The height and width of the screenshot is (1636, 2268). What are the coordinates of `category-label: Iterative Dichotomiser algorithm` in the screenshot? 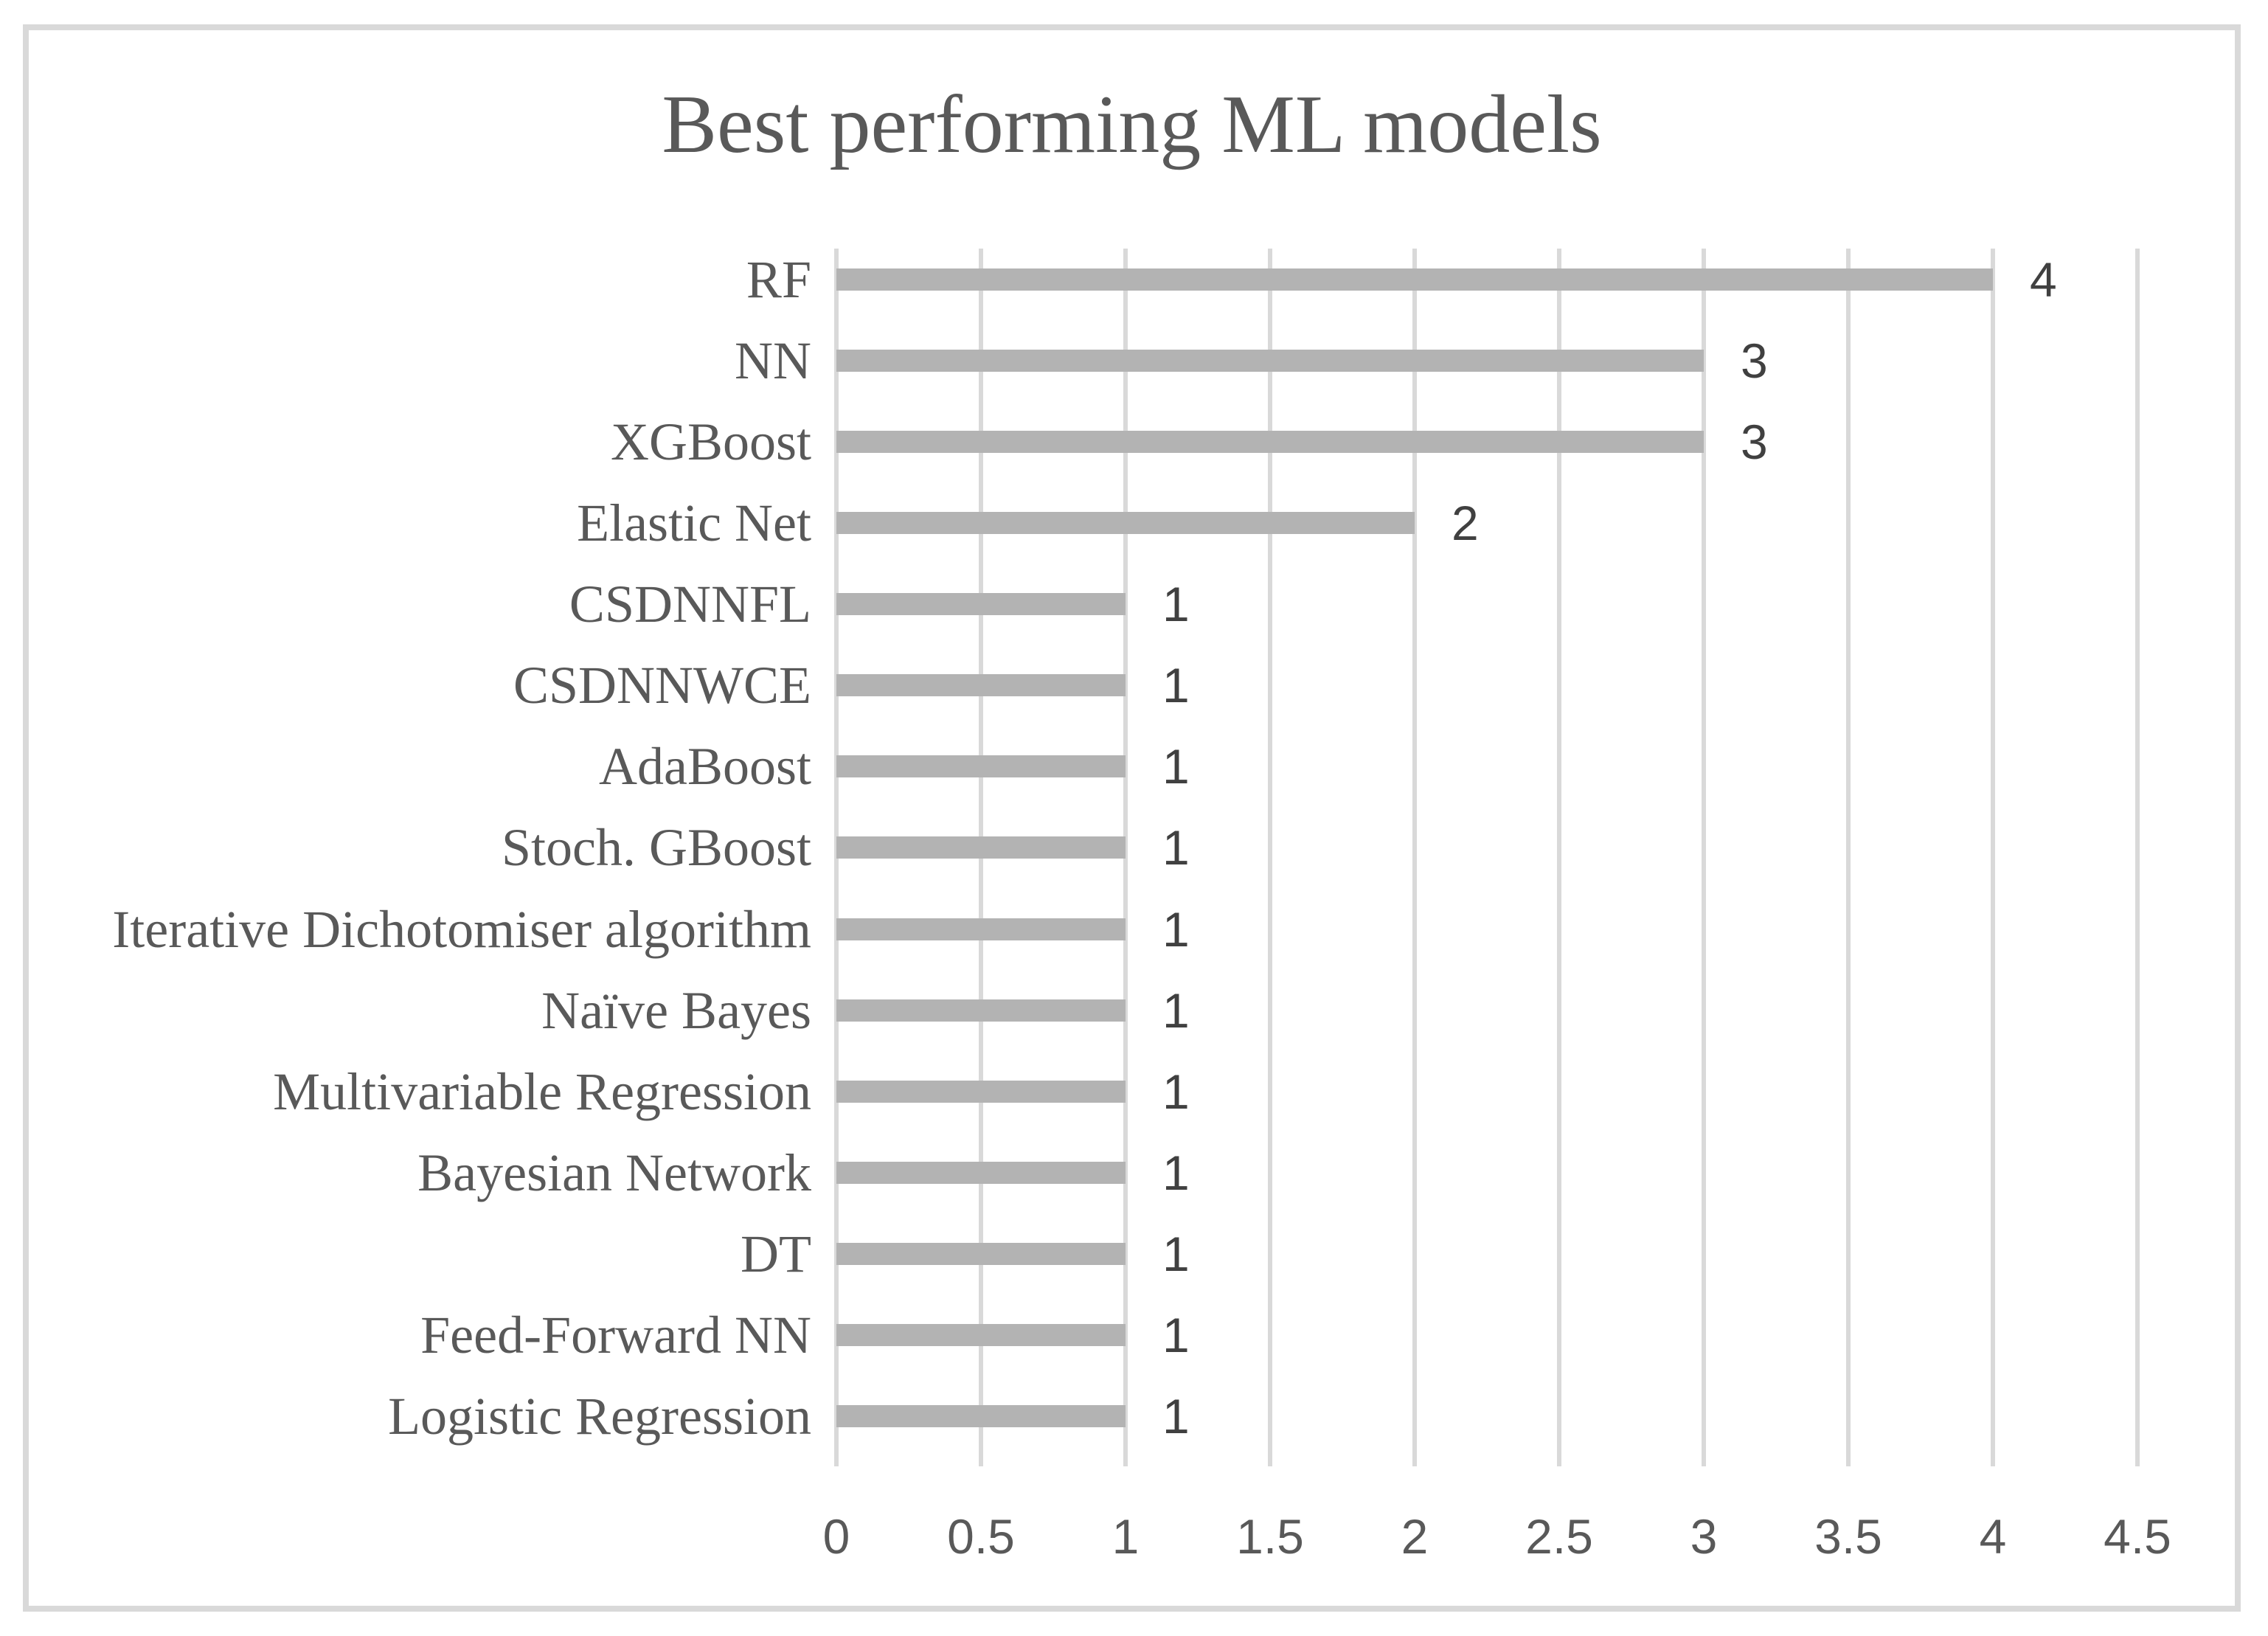 It's located at (461, 929).